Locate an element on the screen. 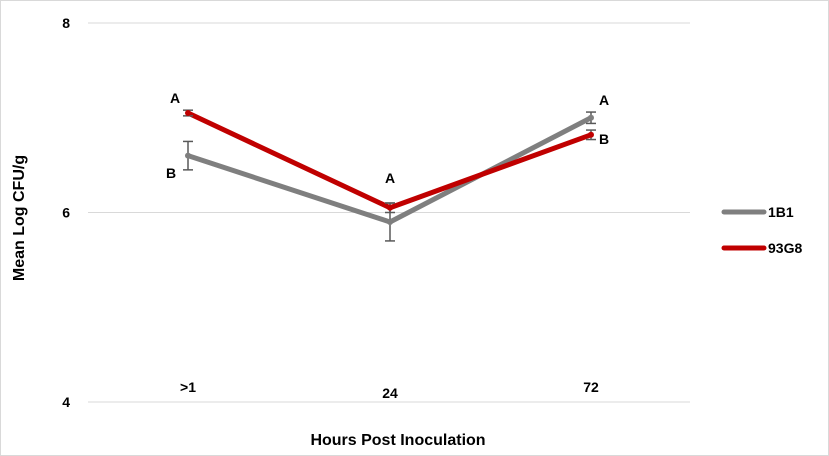 The width and height of the screenshot is (829, 456). series-lines is located at coordinates (389, 175).